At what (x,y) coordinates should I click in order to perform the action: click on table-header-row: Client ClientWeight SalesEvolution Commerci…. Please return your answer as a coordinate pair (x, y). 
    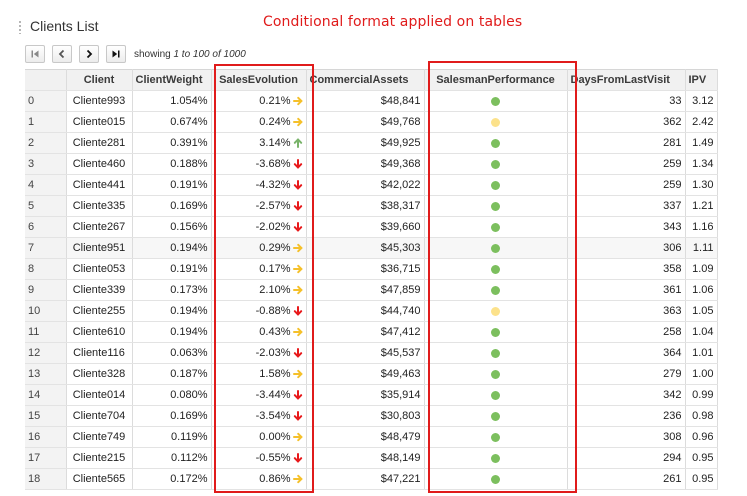
    Looking at the image, I should click on (371, 80).